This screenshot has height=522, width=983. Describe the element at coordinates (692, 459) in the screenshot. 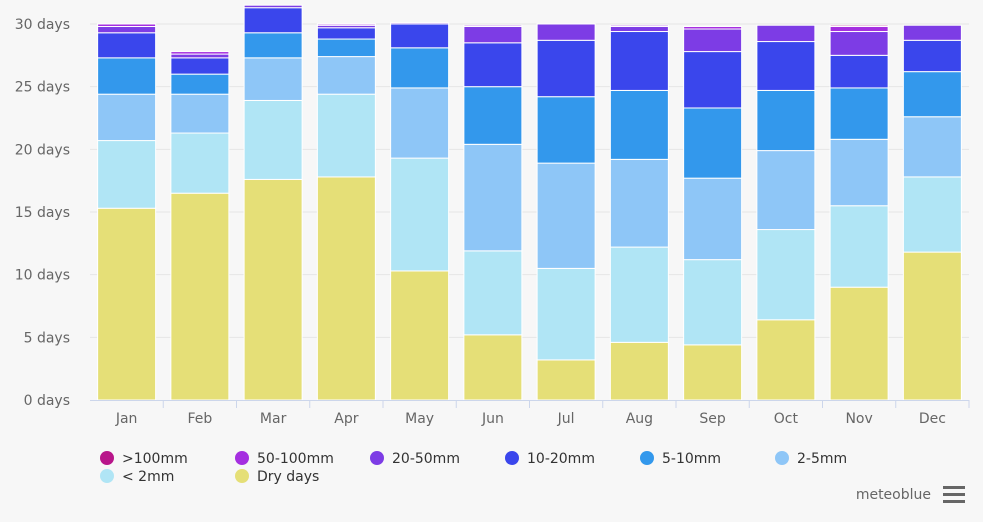

I see `legend-label: 5-10mm` at that location.